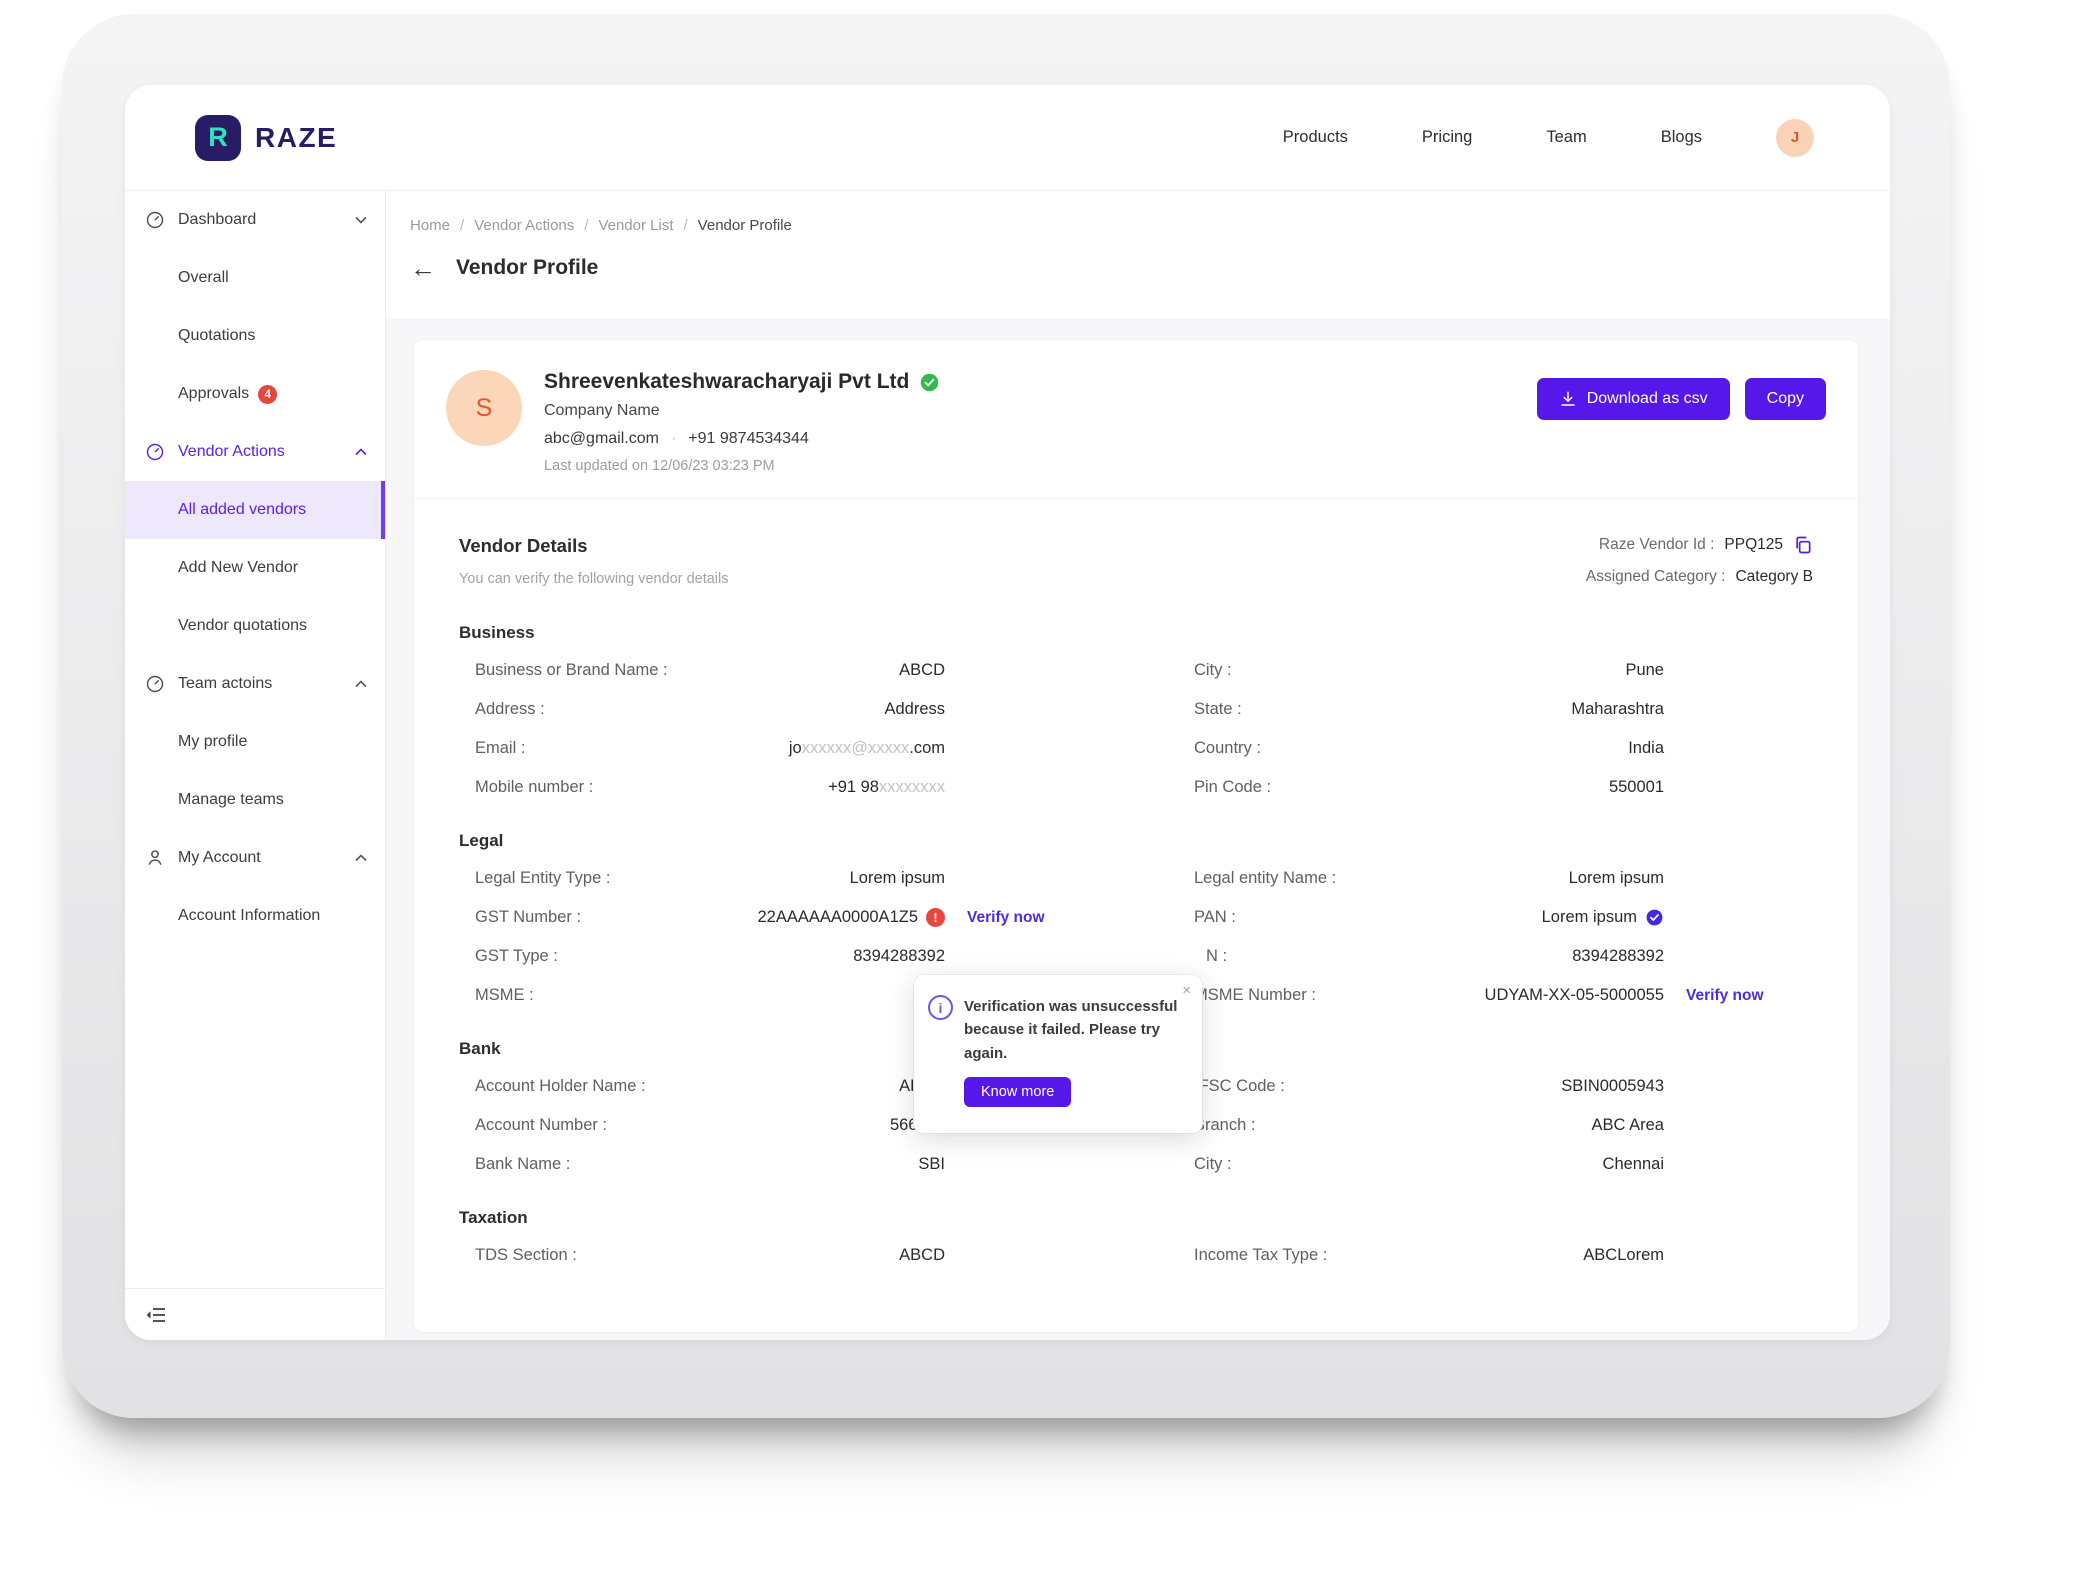  Describe the element at coordinates (1429, 709) in the screenshot. I see `detail-row: State : Maharashtra` at that location.